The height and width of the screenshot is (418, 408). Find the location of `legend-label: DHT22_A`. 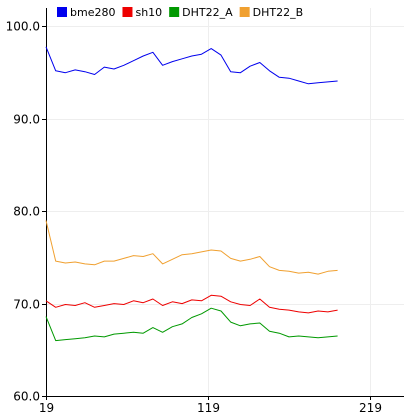

legend-label: DHT22_A is located at coordinates (207, 12).